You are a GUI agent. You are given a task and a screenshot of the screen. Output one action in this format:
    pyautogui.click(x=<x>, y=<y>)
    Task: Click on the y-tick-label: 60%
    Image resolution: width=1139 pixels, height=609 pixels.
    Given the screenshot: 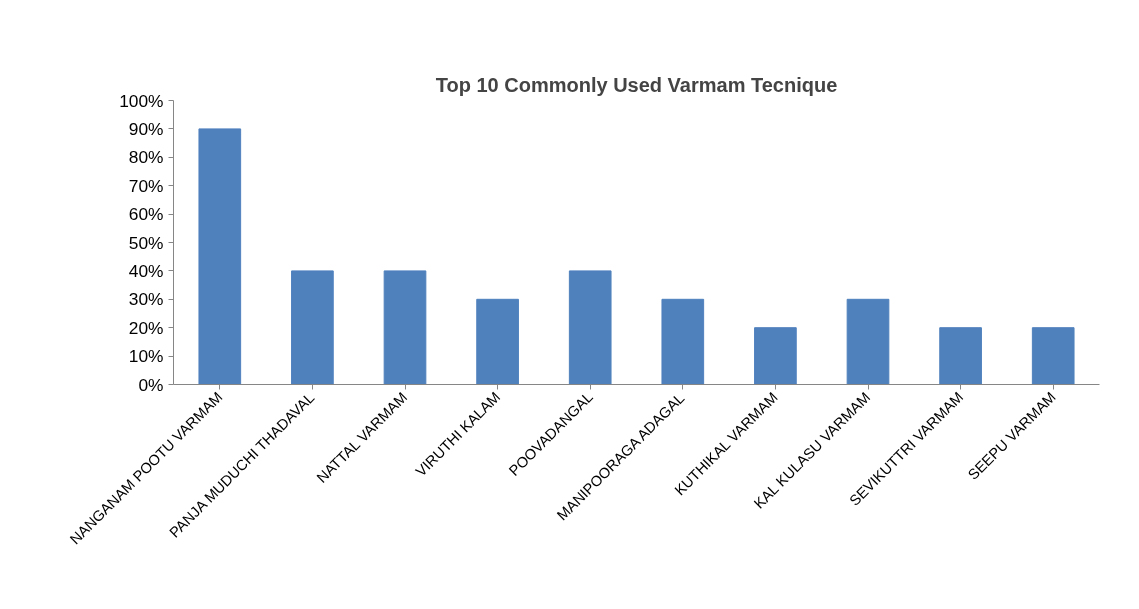 What is the action you would take?
    pyautogui.click(x=146, y=214)
    